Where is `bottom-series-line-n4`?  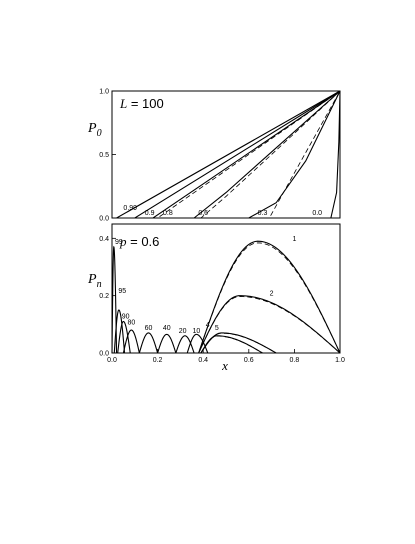
bottom-series-line-n4 is located at coordinates (238, 343).